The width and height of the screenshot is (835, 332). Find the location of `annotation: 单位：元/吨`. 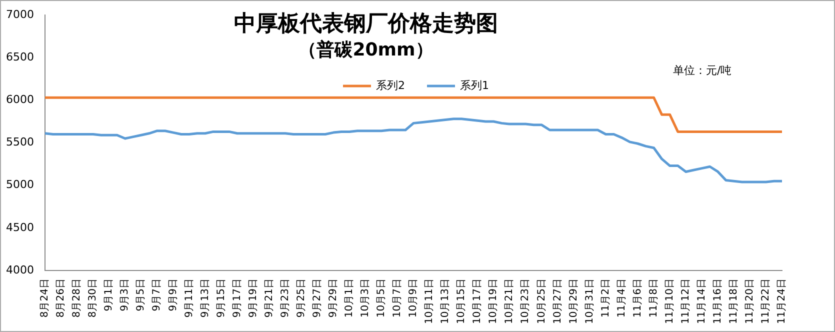

annotation: 单位：元/吨 is located at coordinates (702, 70).